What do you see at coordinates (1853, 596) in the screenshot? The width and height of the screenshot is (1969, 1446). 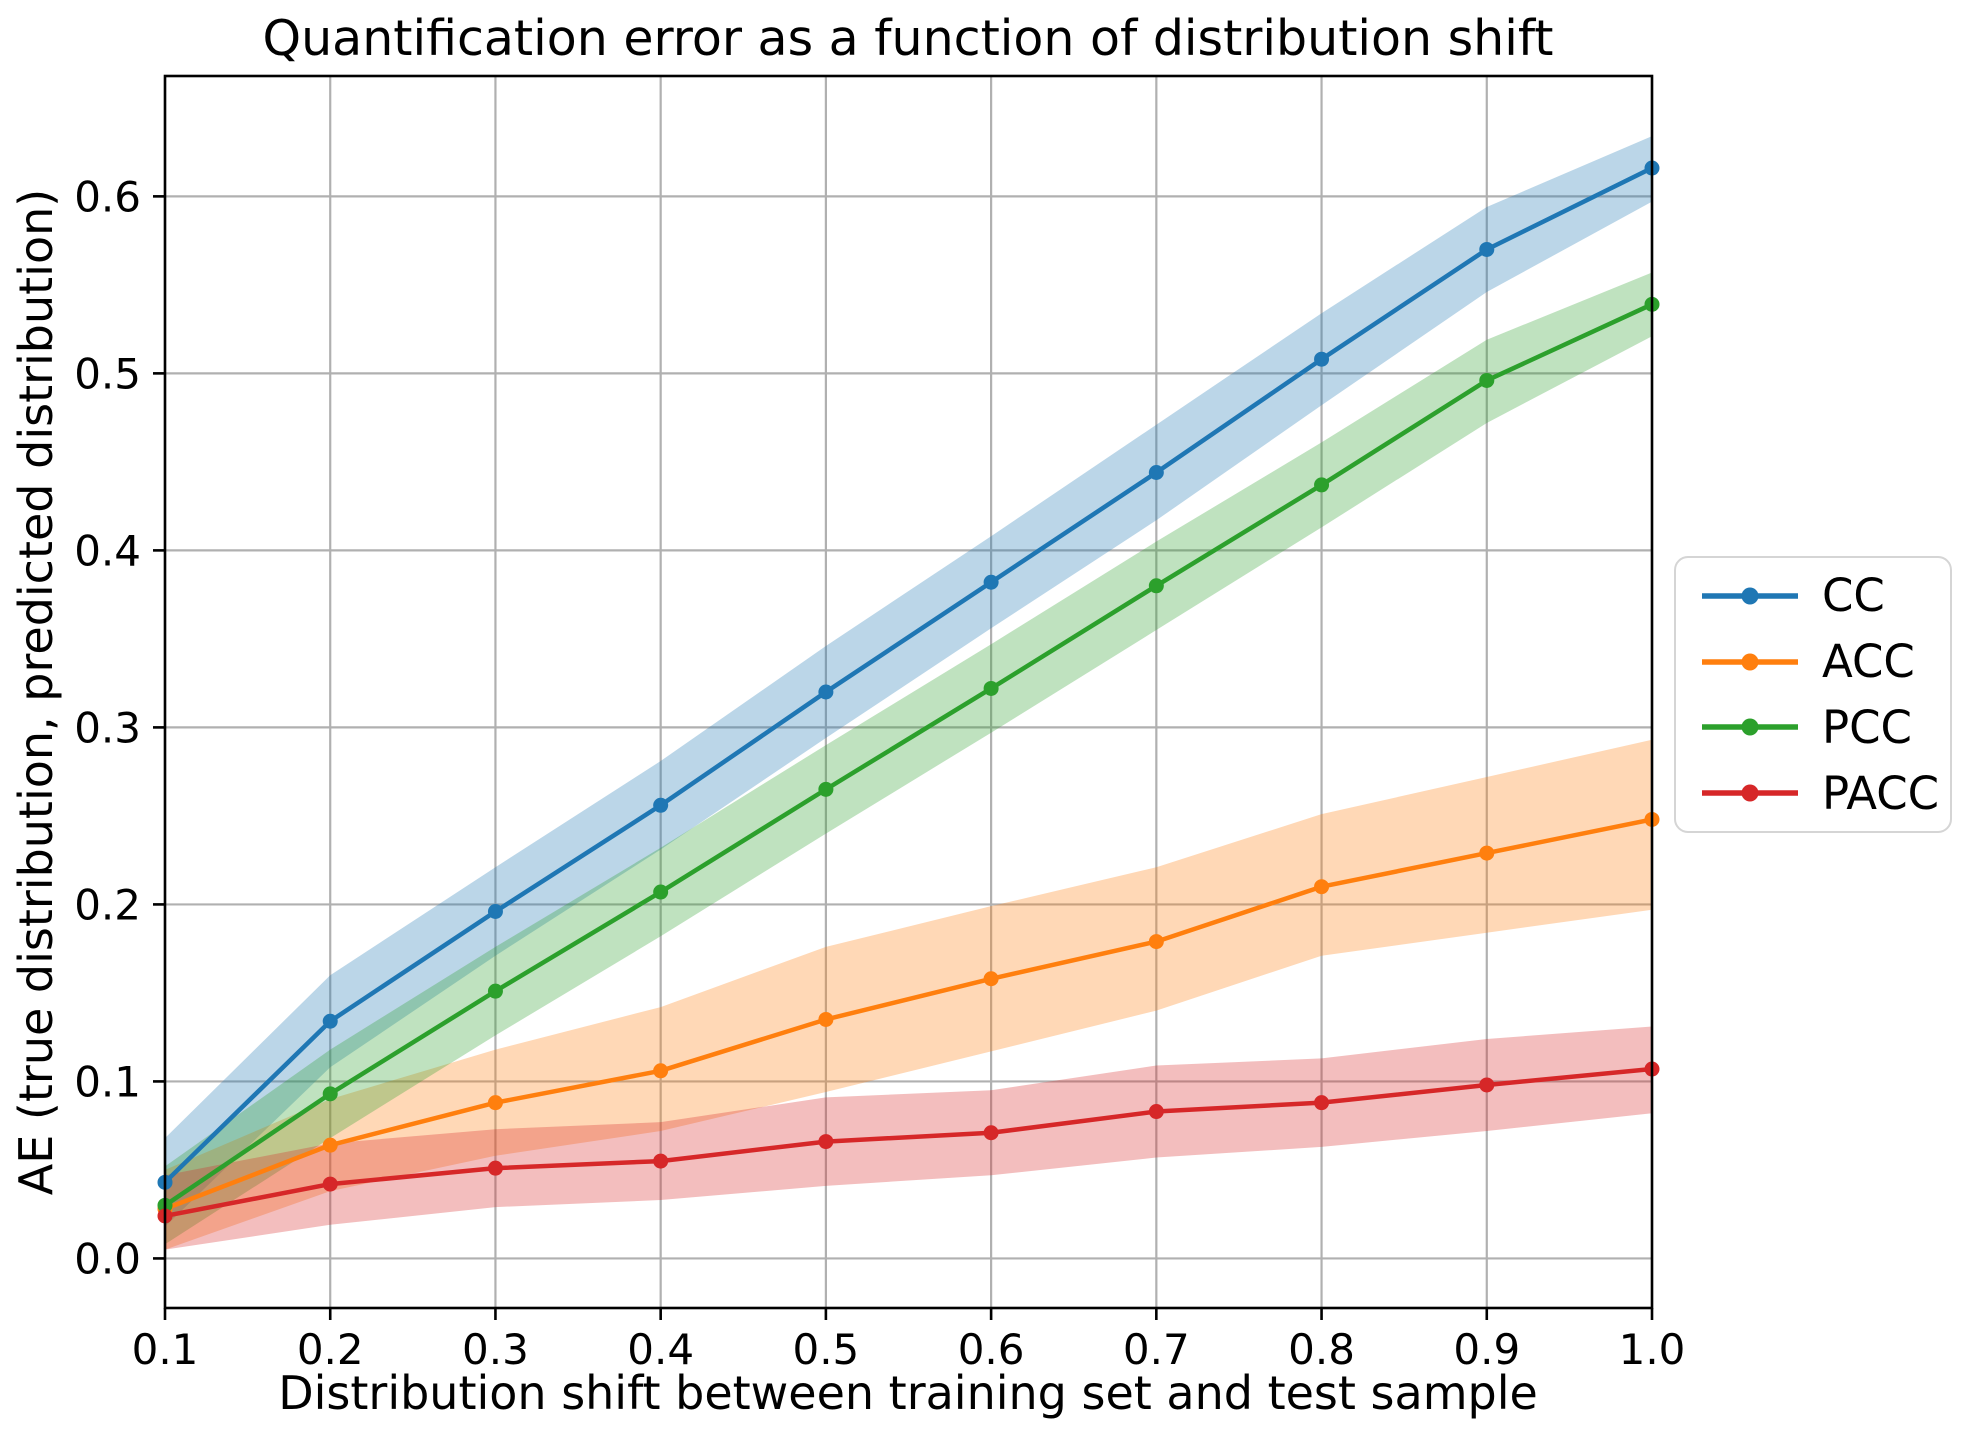 I see `legend-label-cc: CC` at bounding box center [1853, 596].